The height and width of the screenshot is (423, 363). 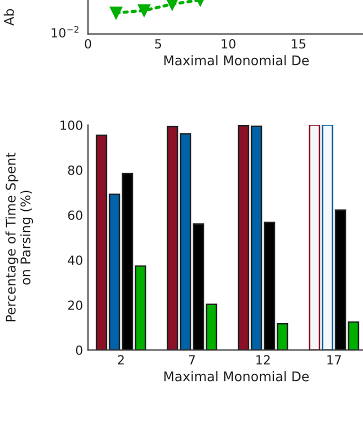 I want to click on y-tick-label: 0, so click(x=79, y=350).